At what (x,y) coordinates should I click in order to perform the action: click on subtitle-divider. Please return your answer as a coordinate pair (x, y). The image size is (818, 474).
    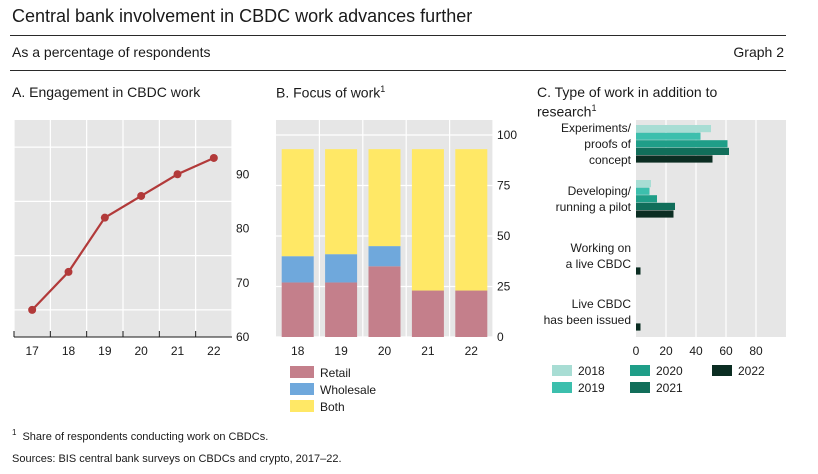
    Looking at the image, I should click on (398, 70).